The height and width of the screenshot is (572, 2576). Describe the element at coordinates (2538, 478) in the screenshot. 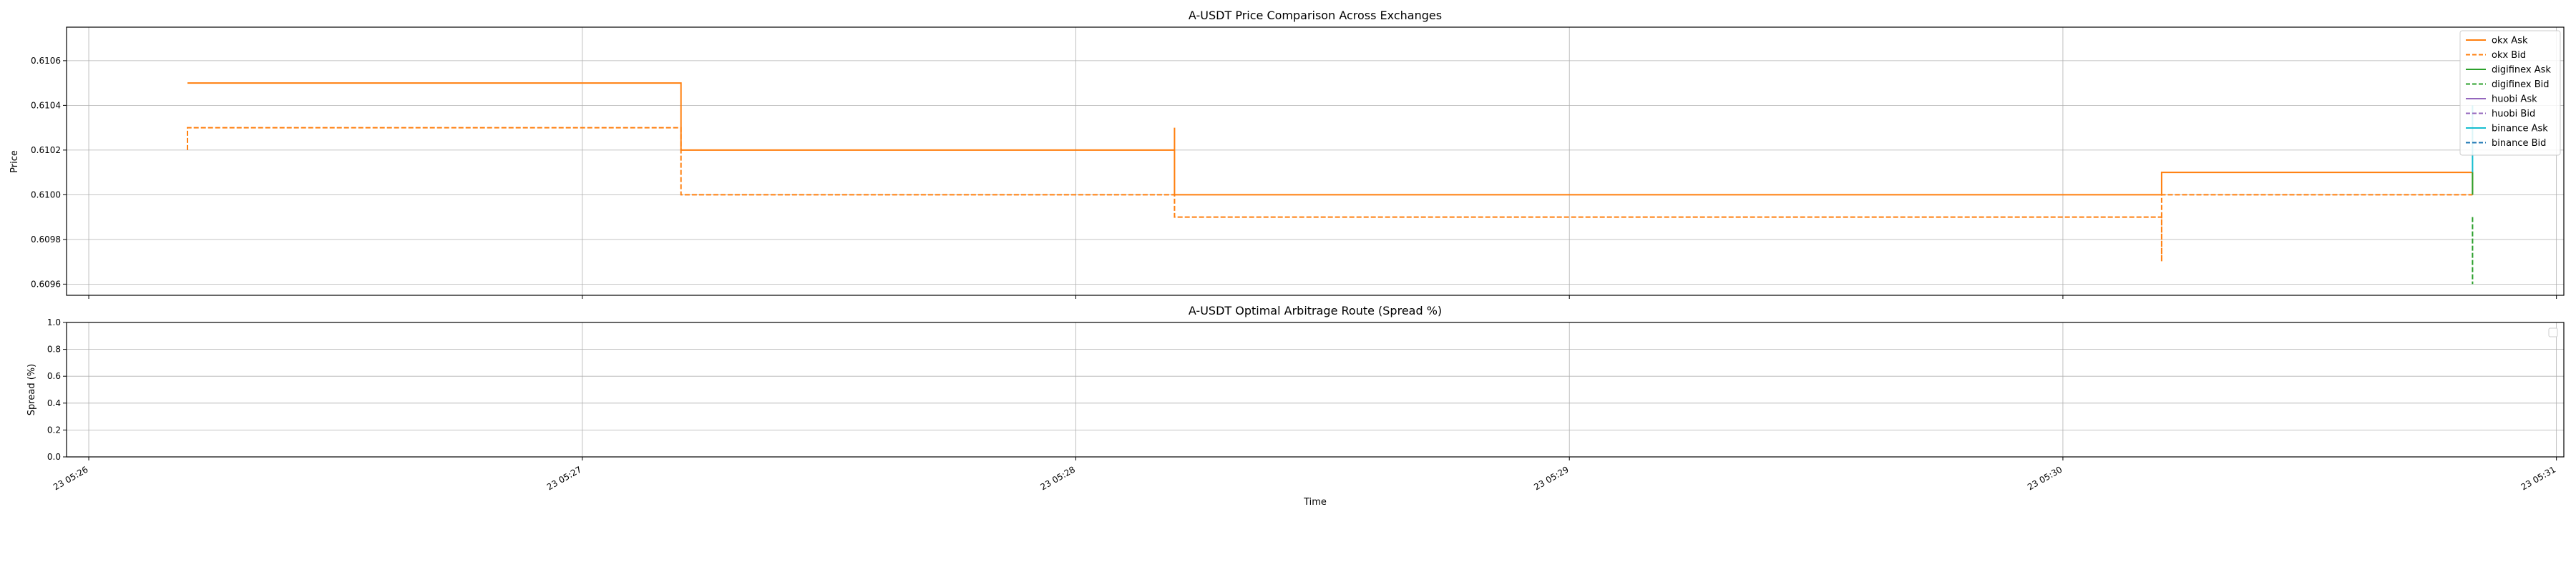

I see `x-tick-label: 23 05:31` at that location.